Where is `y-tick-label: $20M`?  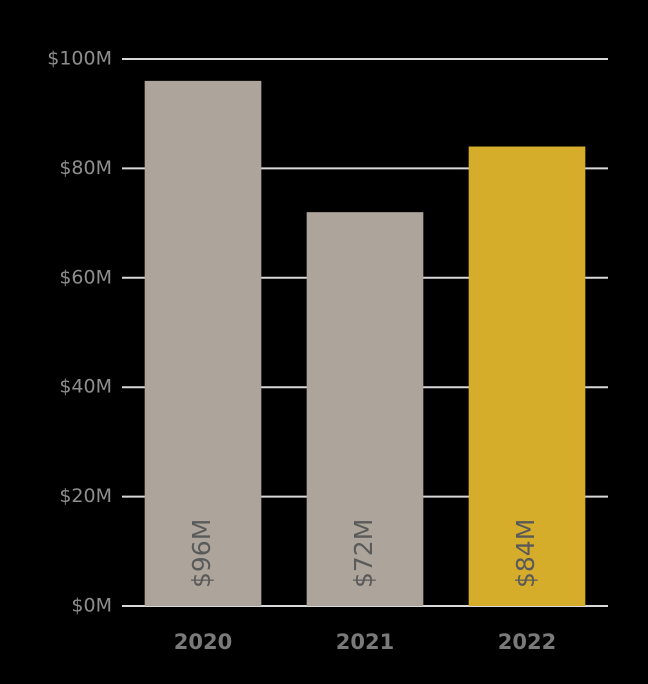 y-tick-label: $20M is located at coordinates (85, 496).